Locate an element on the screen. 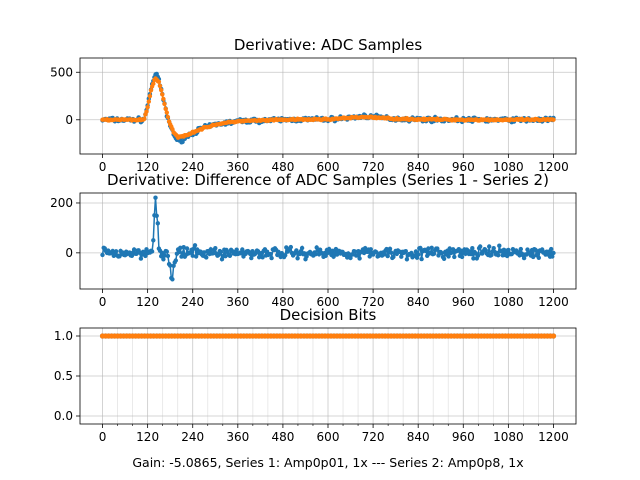 The image size is (640, 480). x-tick-label: 120 is located at coordinates (147, 167).